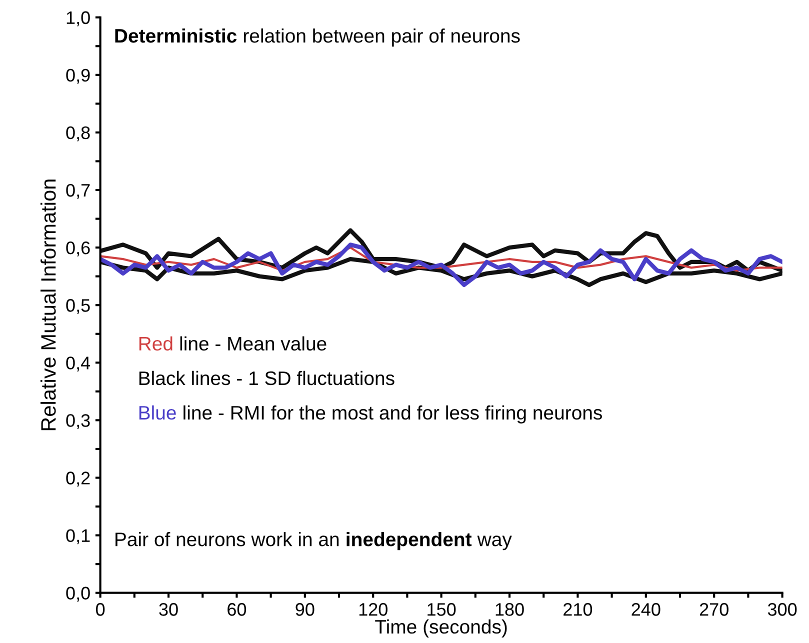 This screenshot has height=643, width=809. I want to click on y-tick-label: 0,5, so click(78, 306).